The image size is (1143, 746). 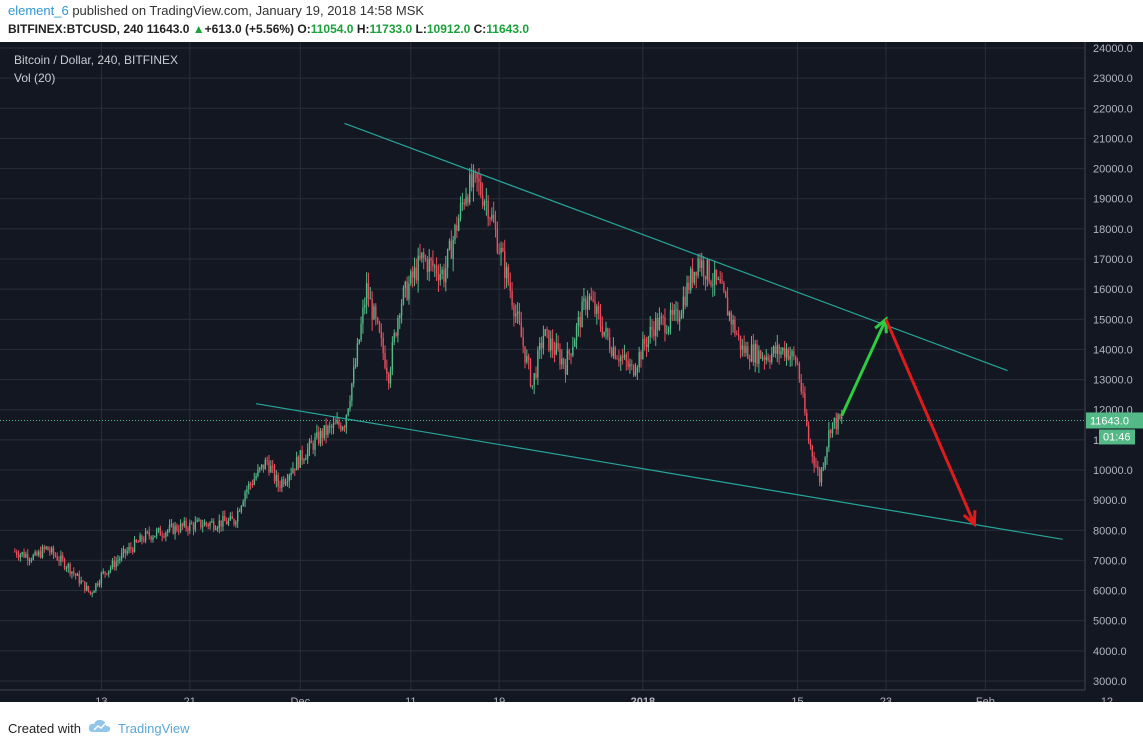 What do you see at coordinates (38, 10) in the screenshot?
I see `author-link: element_6` at bounding box center [38, 10].